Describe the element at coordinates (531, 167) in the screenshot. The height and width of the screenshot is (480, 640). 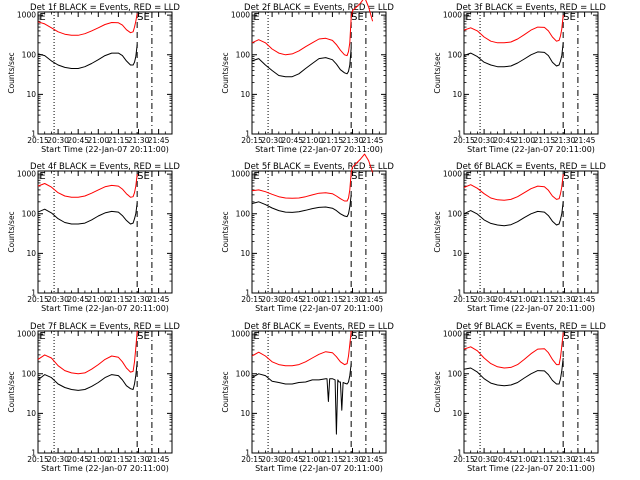
I see `panel-title: Det 6f BLACK = Events, RED = LLD` at that location.